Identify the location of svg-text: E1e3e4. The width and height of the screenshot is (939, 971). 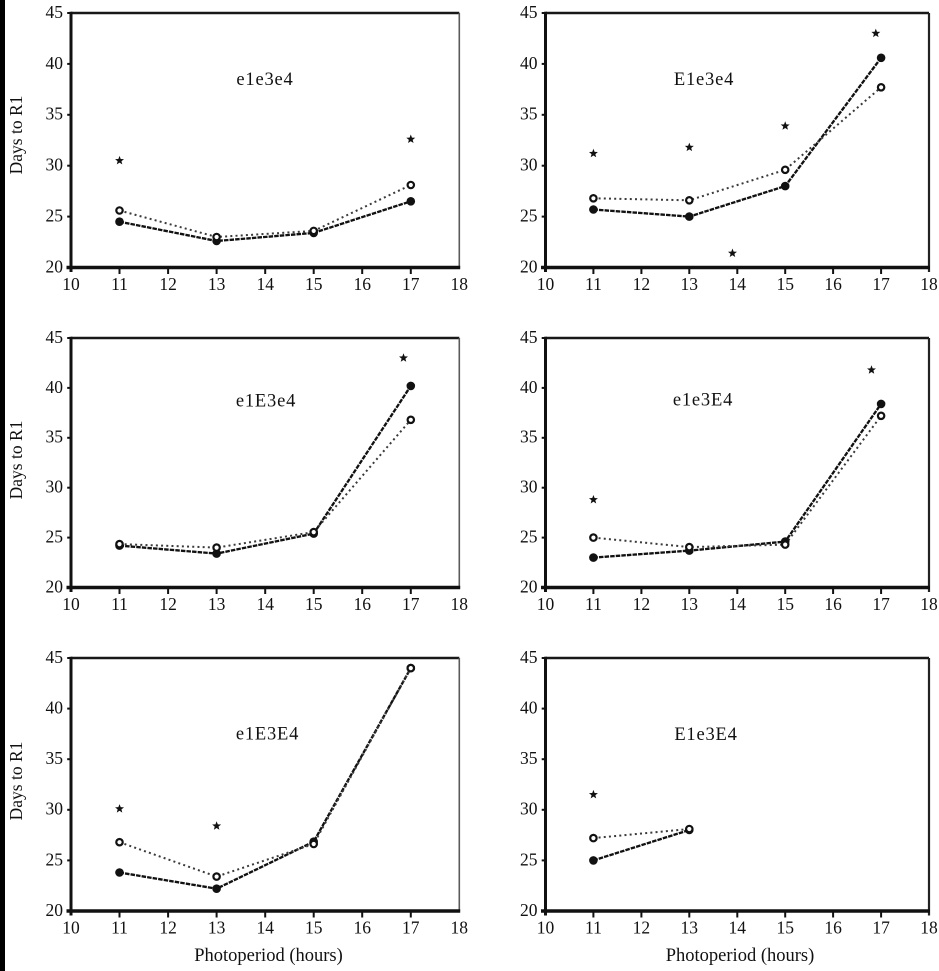
(704, 80).